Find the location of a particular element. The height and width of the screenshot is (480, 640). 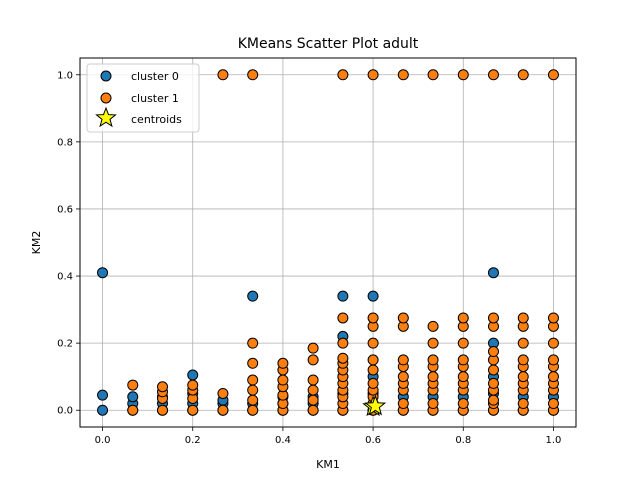

y-tick-label: 0.6 is located at coordinates (65, 209).